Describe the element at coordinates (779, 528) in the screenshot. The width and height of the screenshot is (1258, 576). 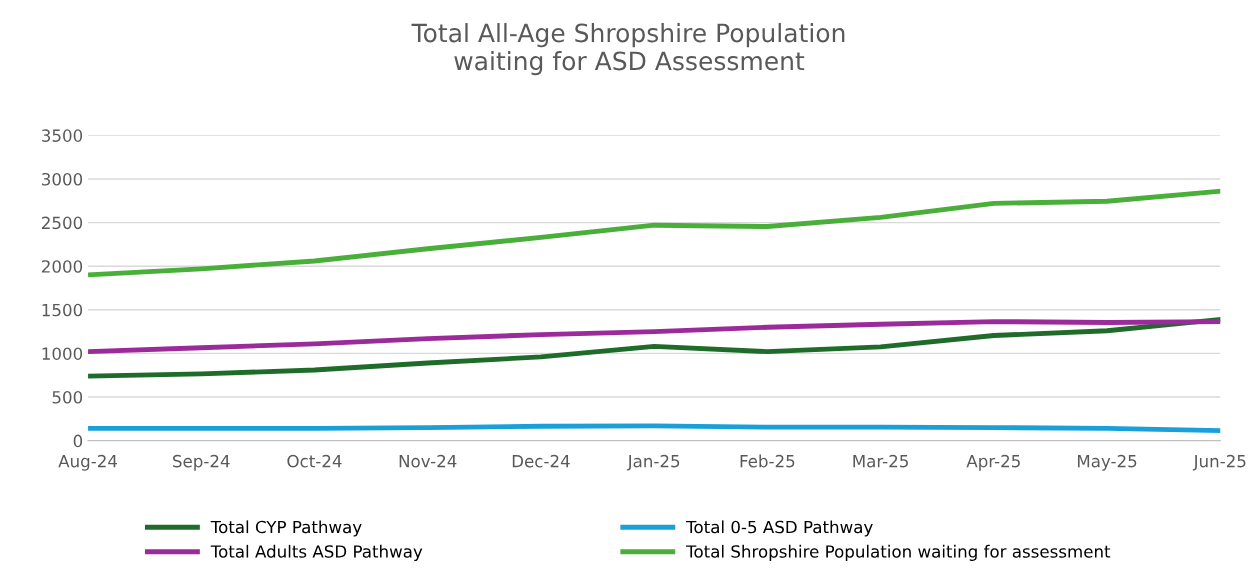
I see `legend-label: Total 0-5 ASD Pathway` at that location.